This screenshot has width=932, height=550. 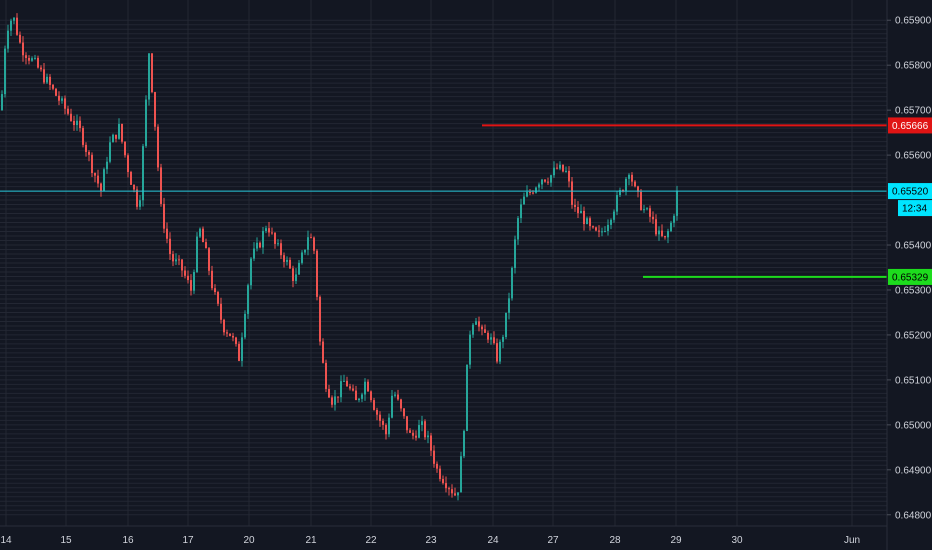 I want to click on x-tick-label: 24, so click(x=493, y=540).